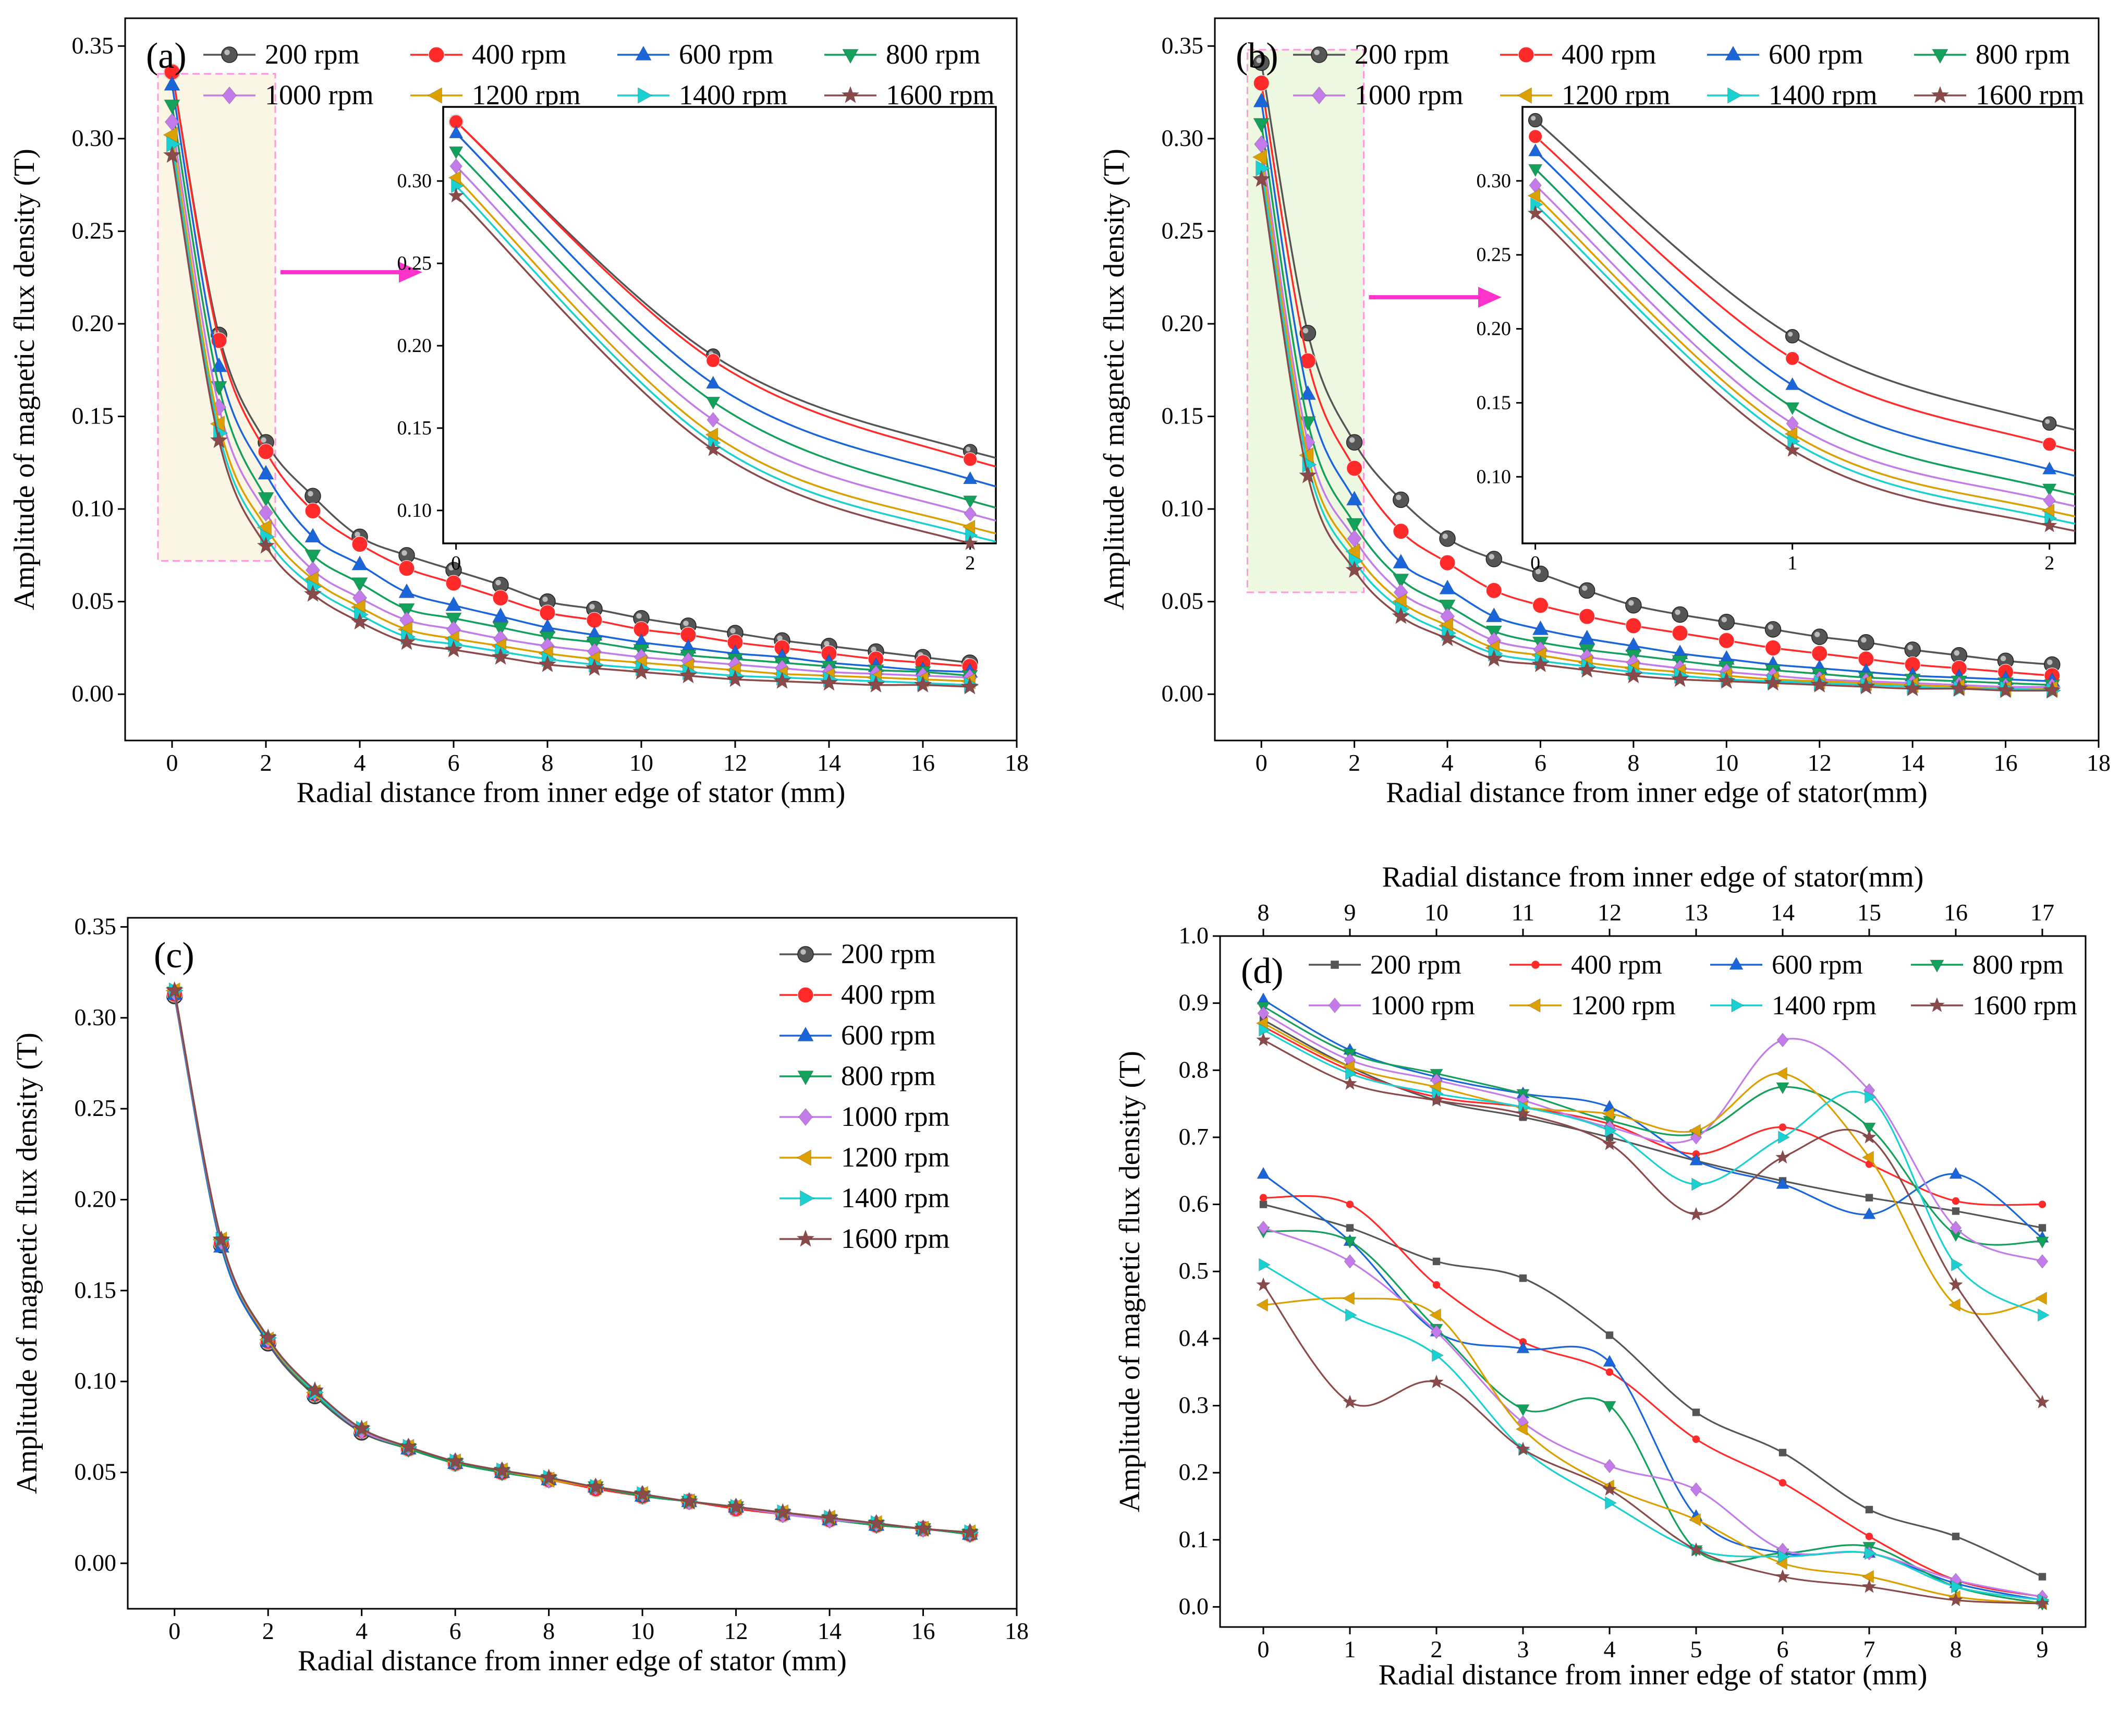 Image resolution: width=2120 pixels, height=1736 pixels. I want to click on legend-item-1200-rpm: 1200 rpm, so click(495, 95).